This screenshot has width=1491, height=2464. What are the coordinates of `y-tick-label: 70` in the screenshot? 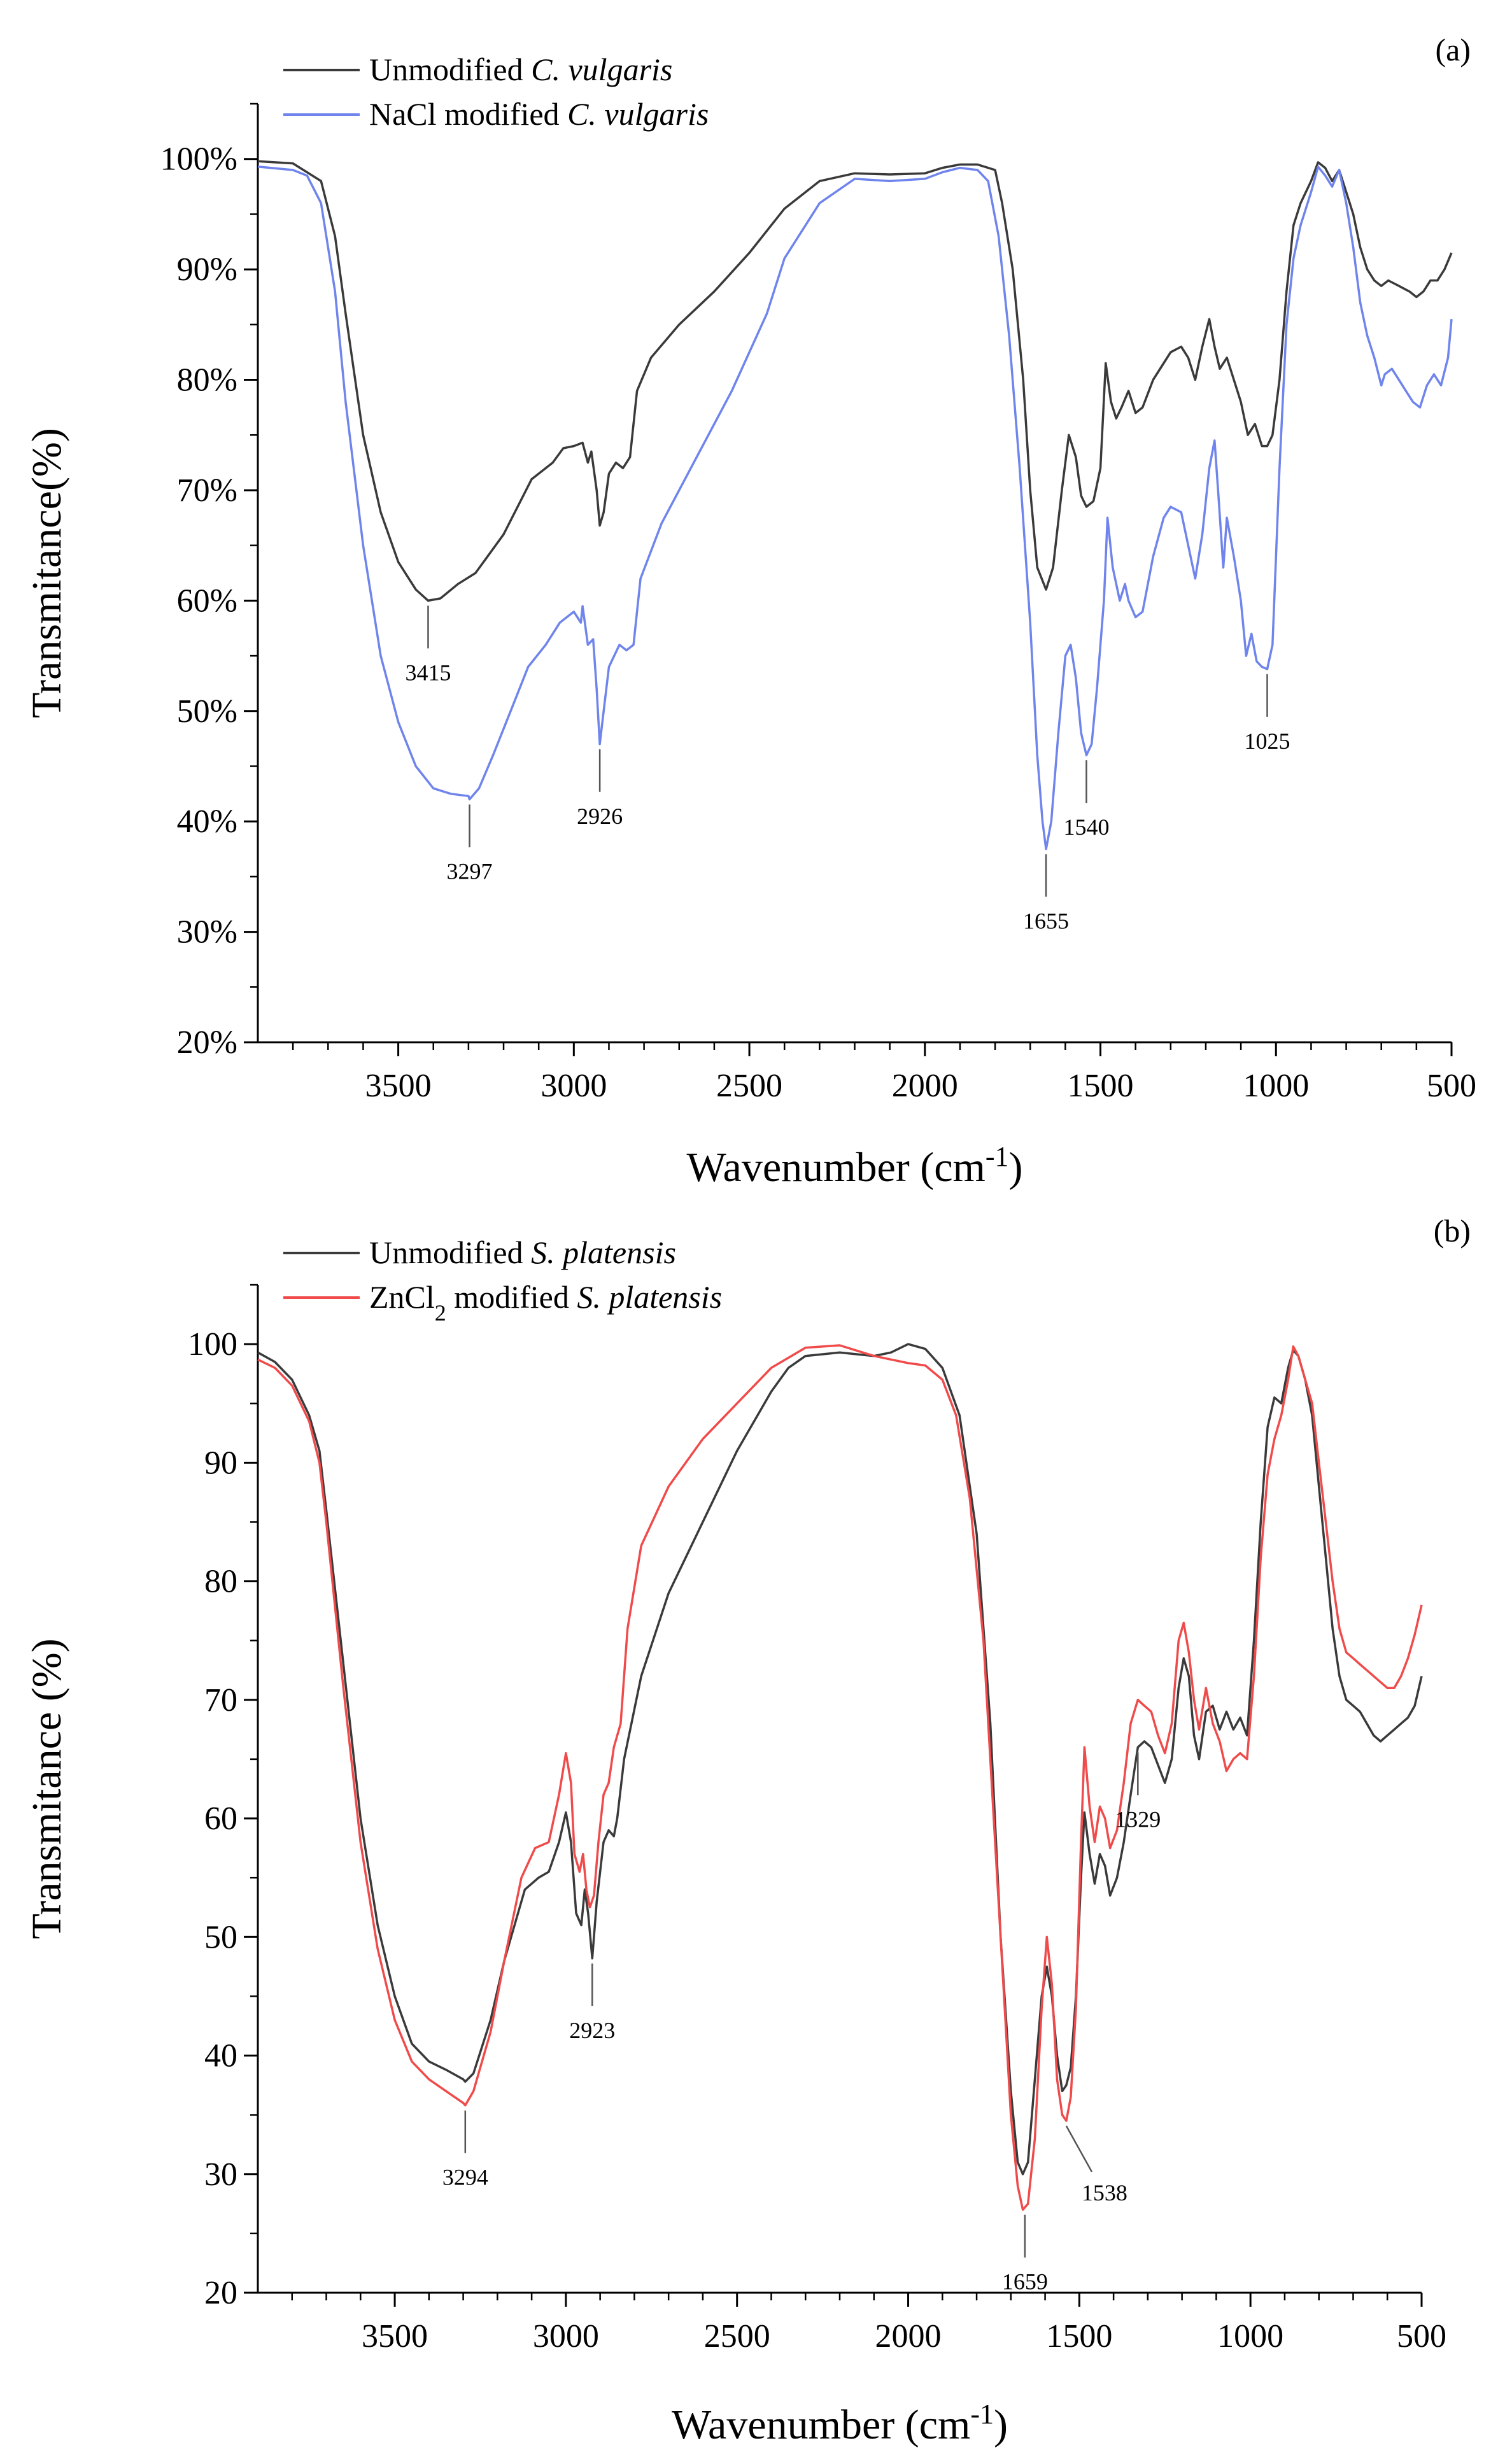 It's located at (220, 1700).